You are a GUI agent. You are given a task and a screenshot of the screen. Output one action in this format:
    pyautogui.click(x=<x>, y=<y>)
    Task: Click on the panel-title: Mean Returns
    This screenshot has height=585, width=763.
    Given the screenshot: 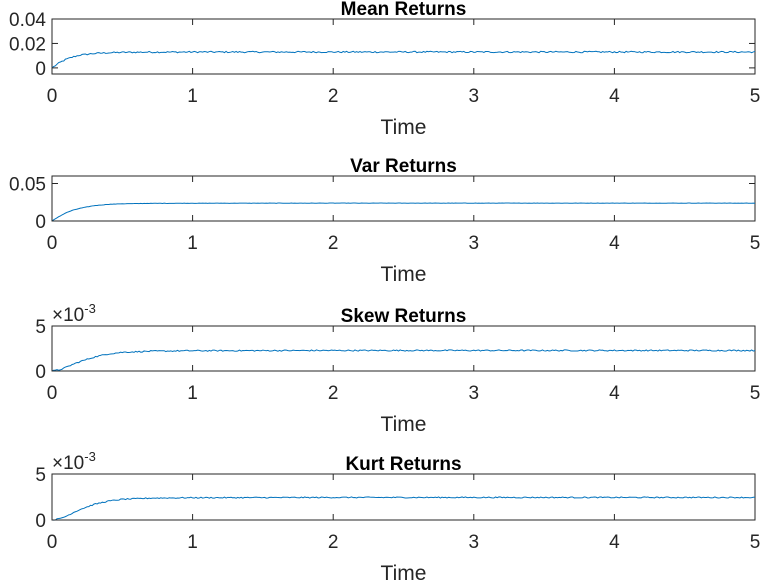 What is the action you would take?
    pyautogui.click(x=404, y=10)
    